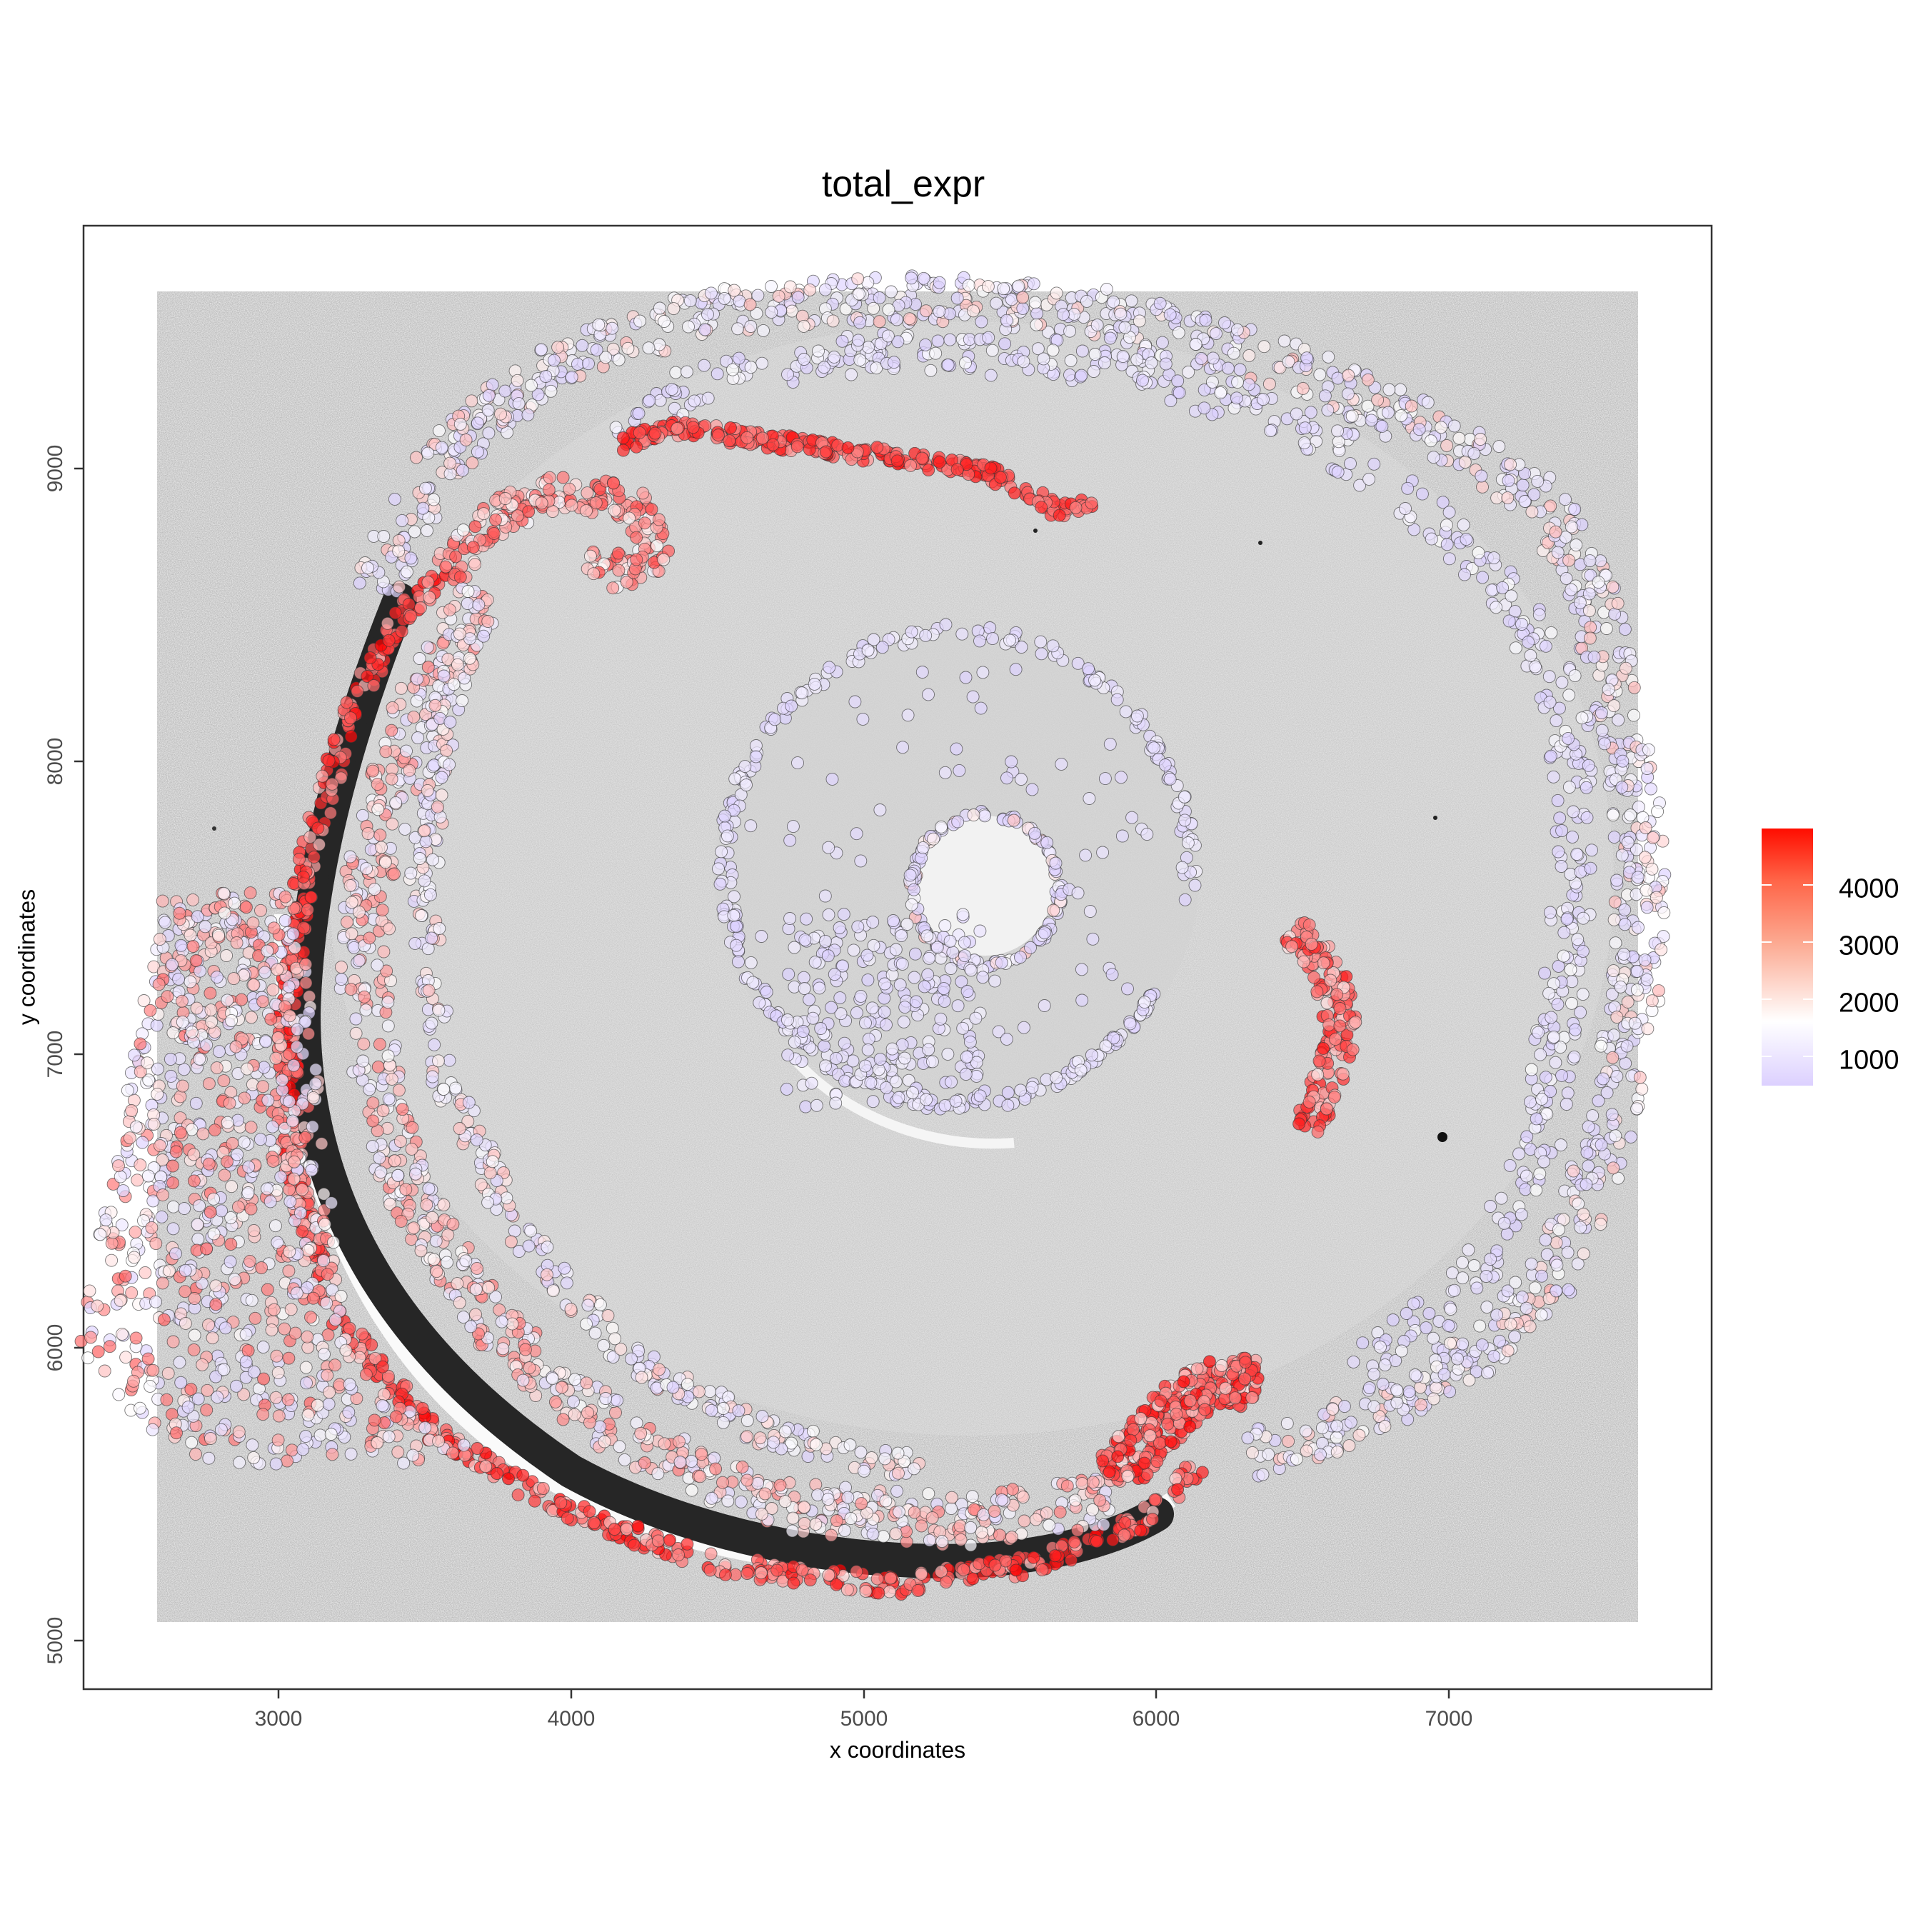  Describe the element at coordinates (1869, 1061) in the screenshot. I see `colorbar-label: 1000` at that location.